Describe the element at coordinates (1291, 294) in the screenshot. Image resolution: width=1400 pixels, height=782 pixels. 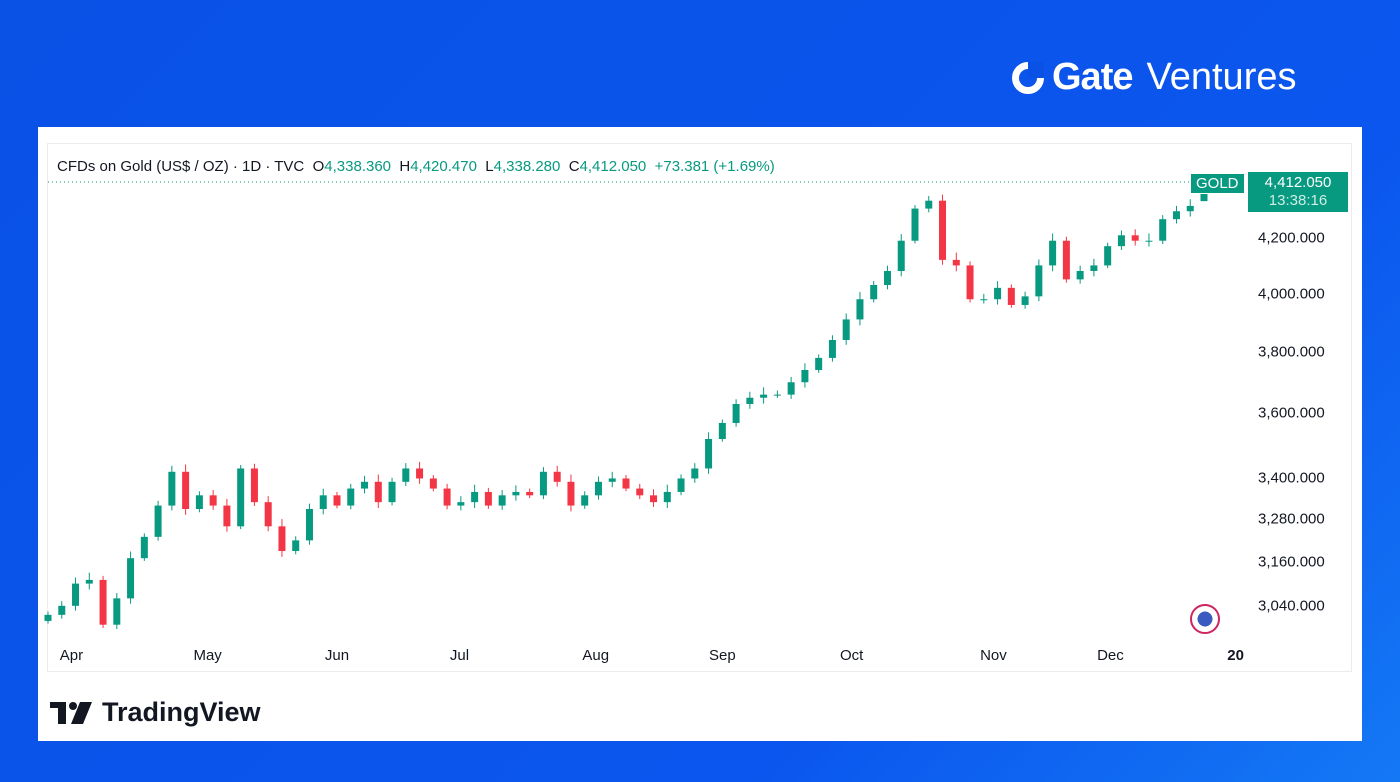
I see `y-tick-label: 4,000.000` at that location.